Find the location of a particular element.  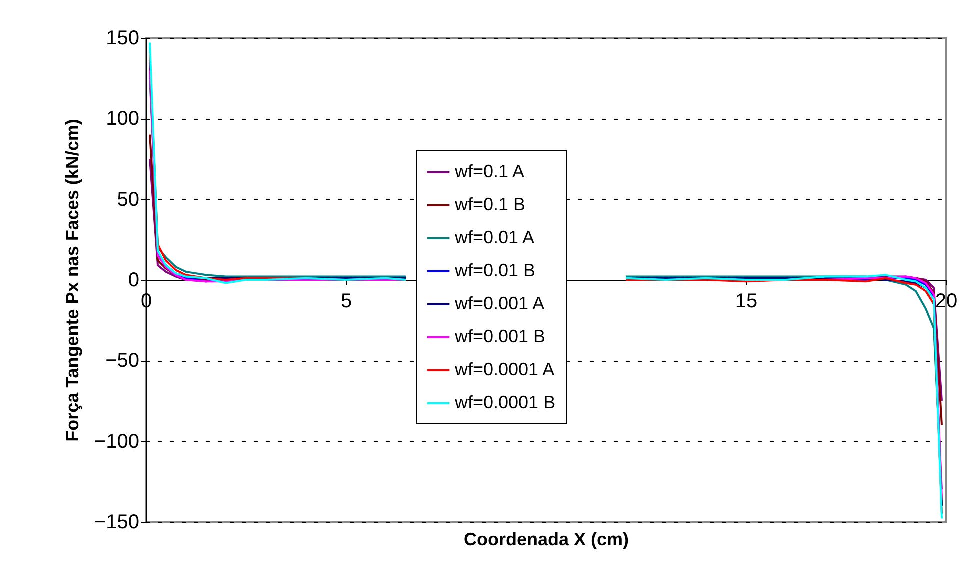

legend-label: wf=0.1 A is located at coordinates (489, 172).